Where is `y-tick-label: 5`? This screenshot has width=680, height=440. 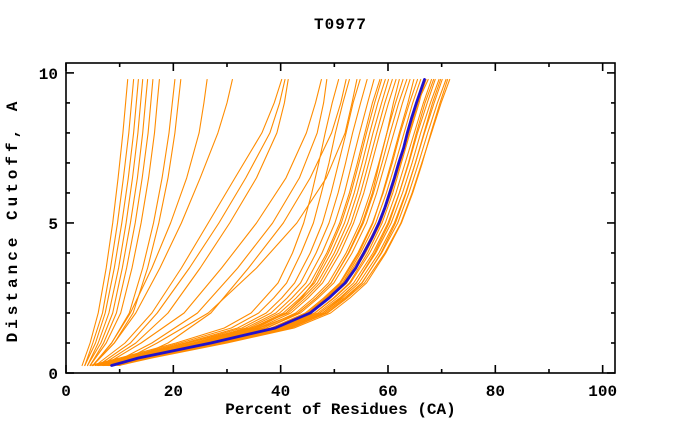
y-tick-label: 5 is located at coordinates (53, 225).